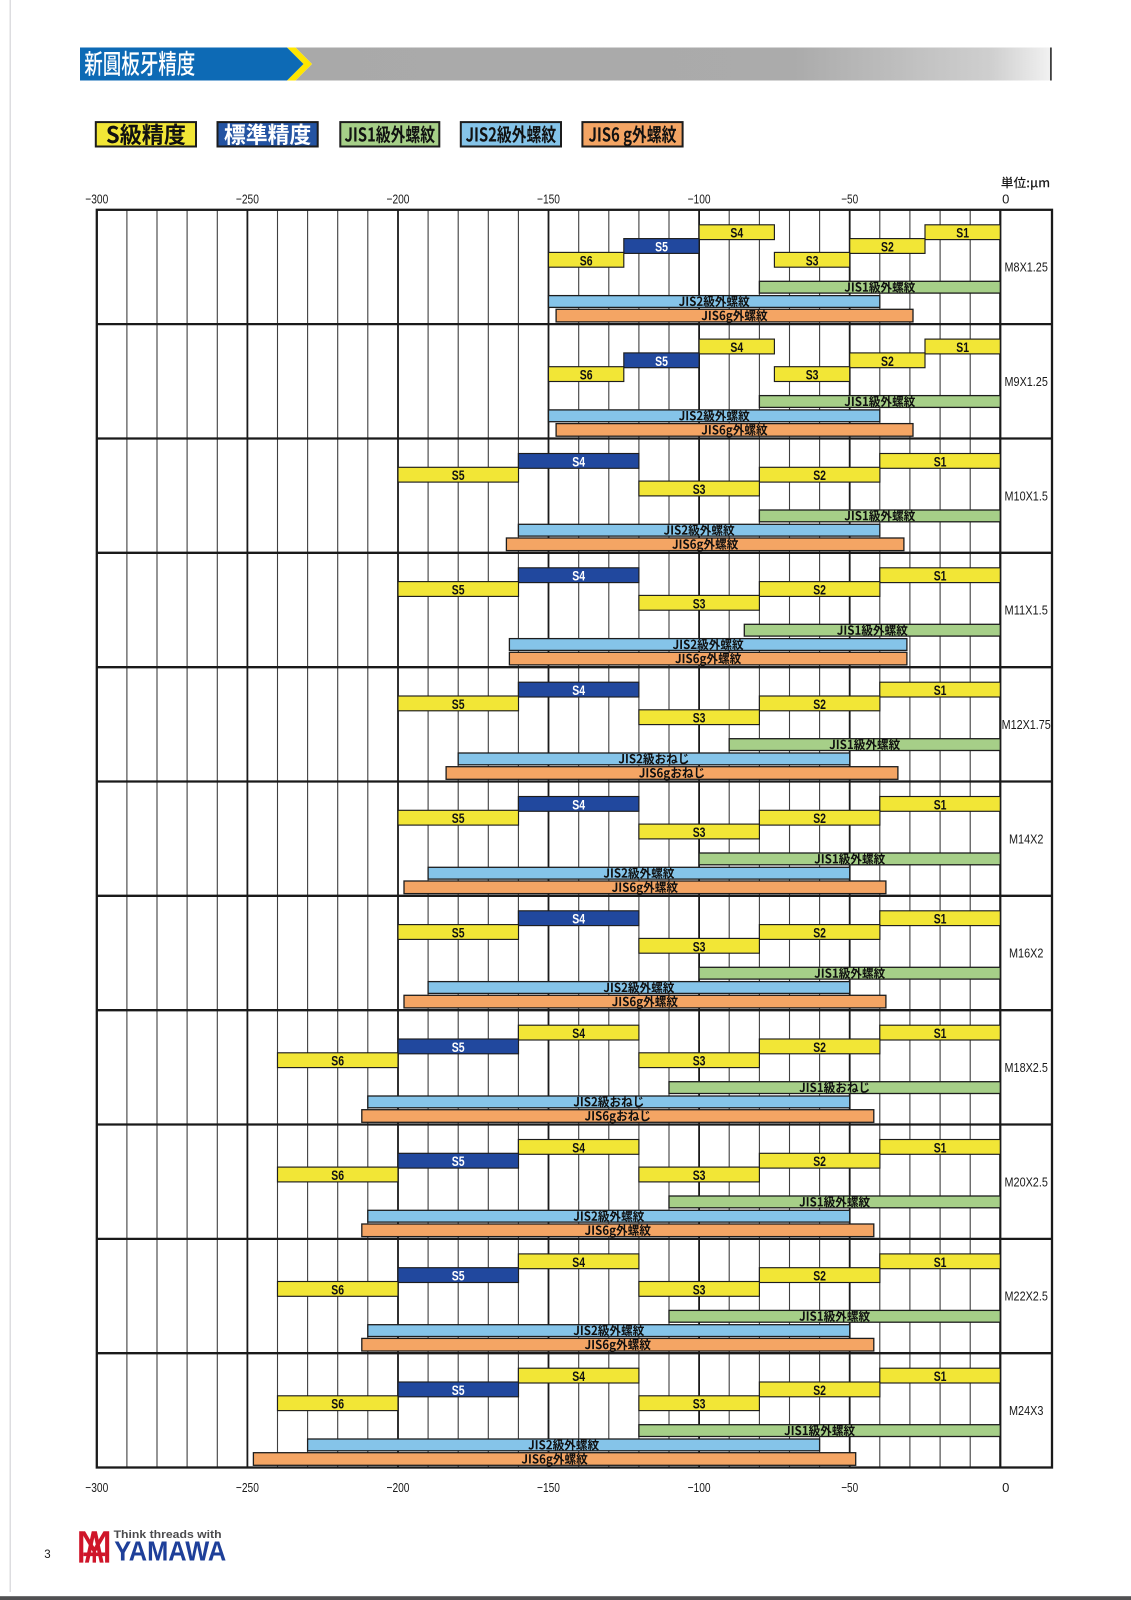  What do you see at coordinates (1026, 610) in the screenshot?
I see `svg-text: M11X1.5` at bounding box center [1026, 610].